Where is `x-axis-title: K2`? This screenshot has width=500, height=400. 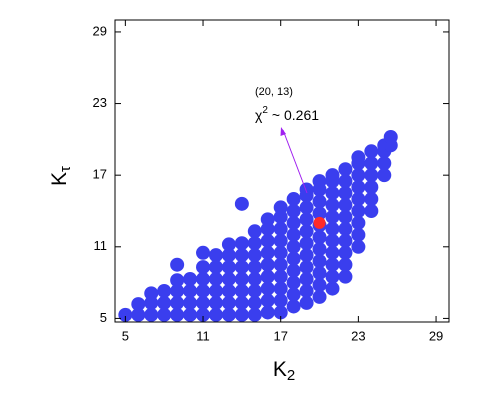
x-axis-title: K2 is located at coordinates (284, 371).